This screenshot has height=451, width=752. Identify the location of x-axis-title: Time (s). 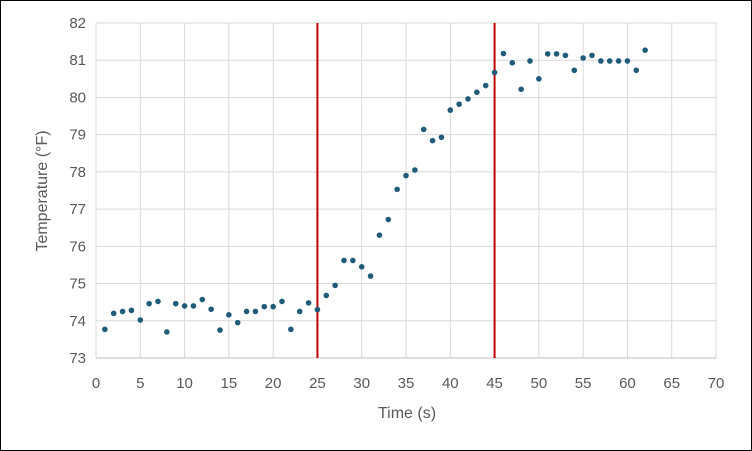
(407, 413).